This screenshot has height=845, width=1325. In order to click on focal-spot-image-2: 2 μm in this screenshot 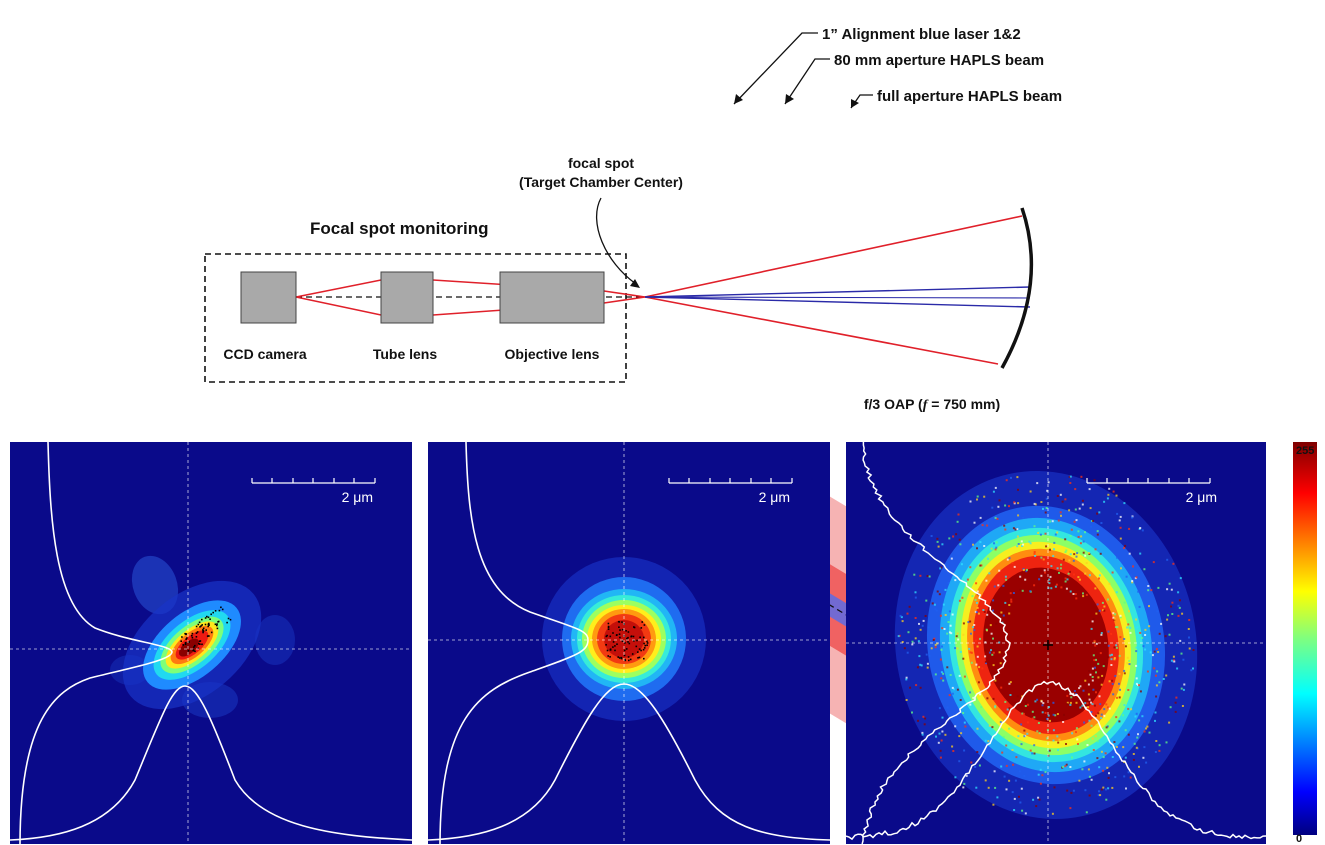, I will do `click(629, 643)`.